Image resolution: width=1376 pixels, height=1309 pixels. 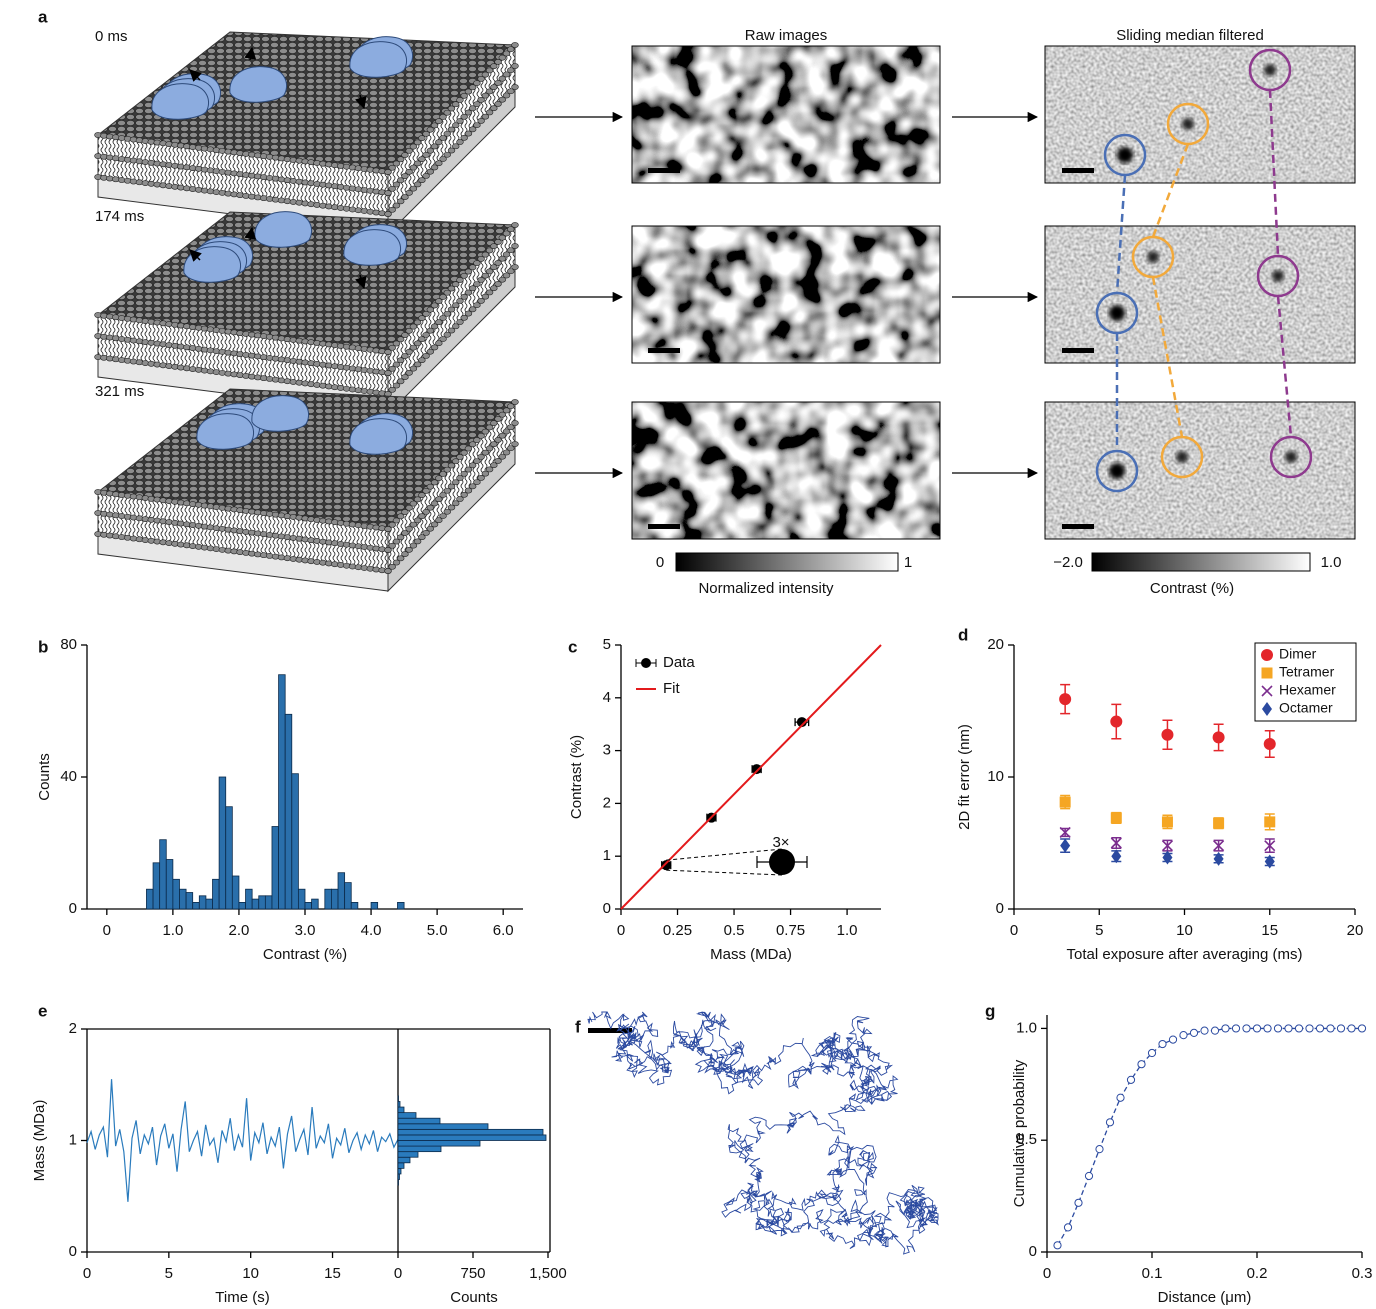 I want to click on y-tick-label: 0, so click(x=607, y=908).